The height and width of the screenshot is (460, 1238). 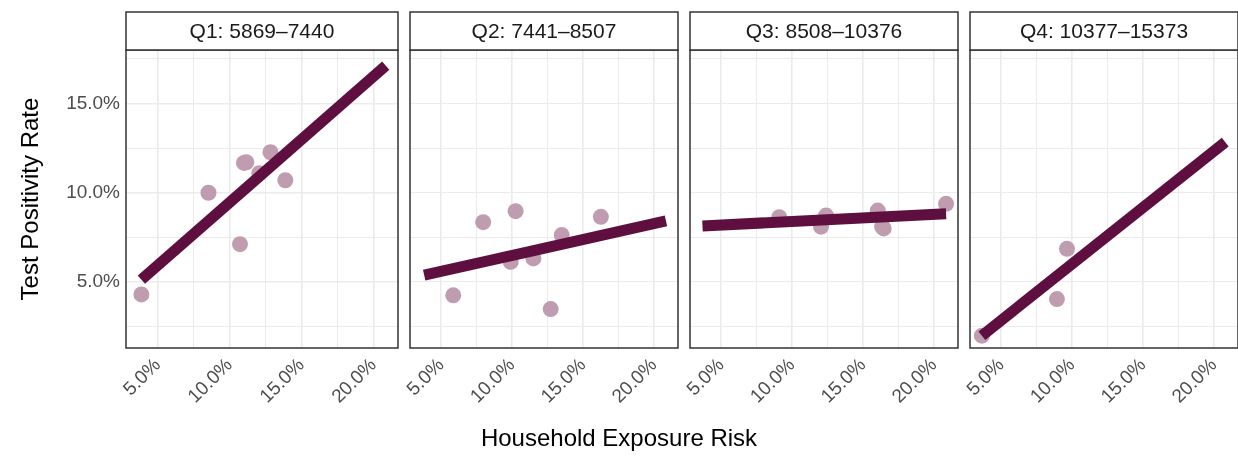 I want to click on x-axis-title: Household Exposure Risk, so click(x=619, y=438).